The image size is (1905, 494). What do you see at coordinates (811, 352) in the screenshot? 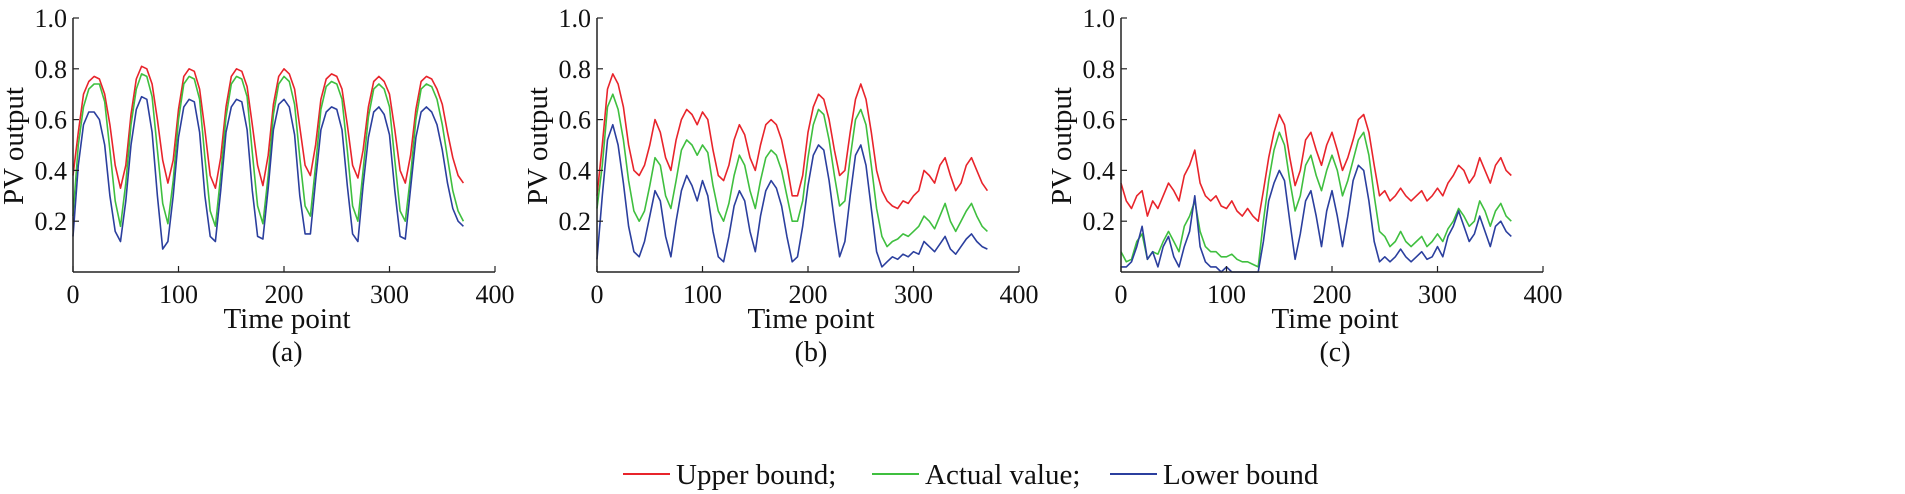
I see `panel-label: (b)` at bounding box center [811, 352].